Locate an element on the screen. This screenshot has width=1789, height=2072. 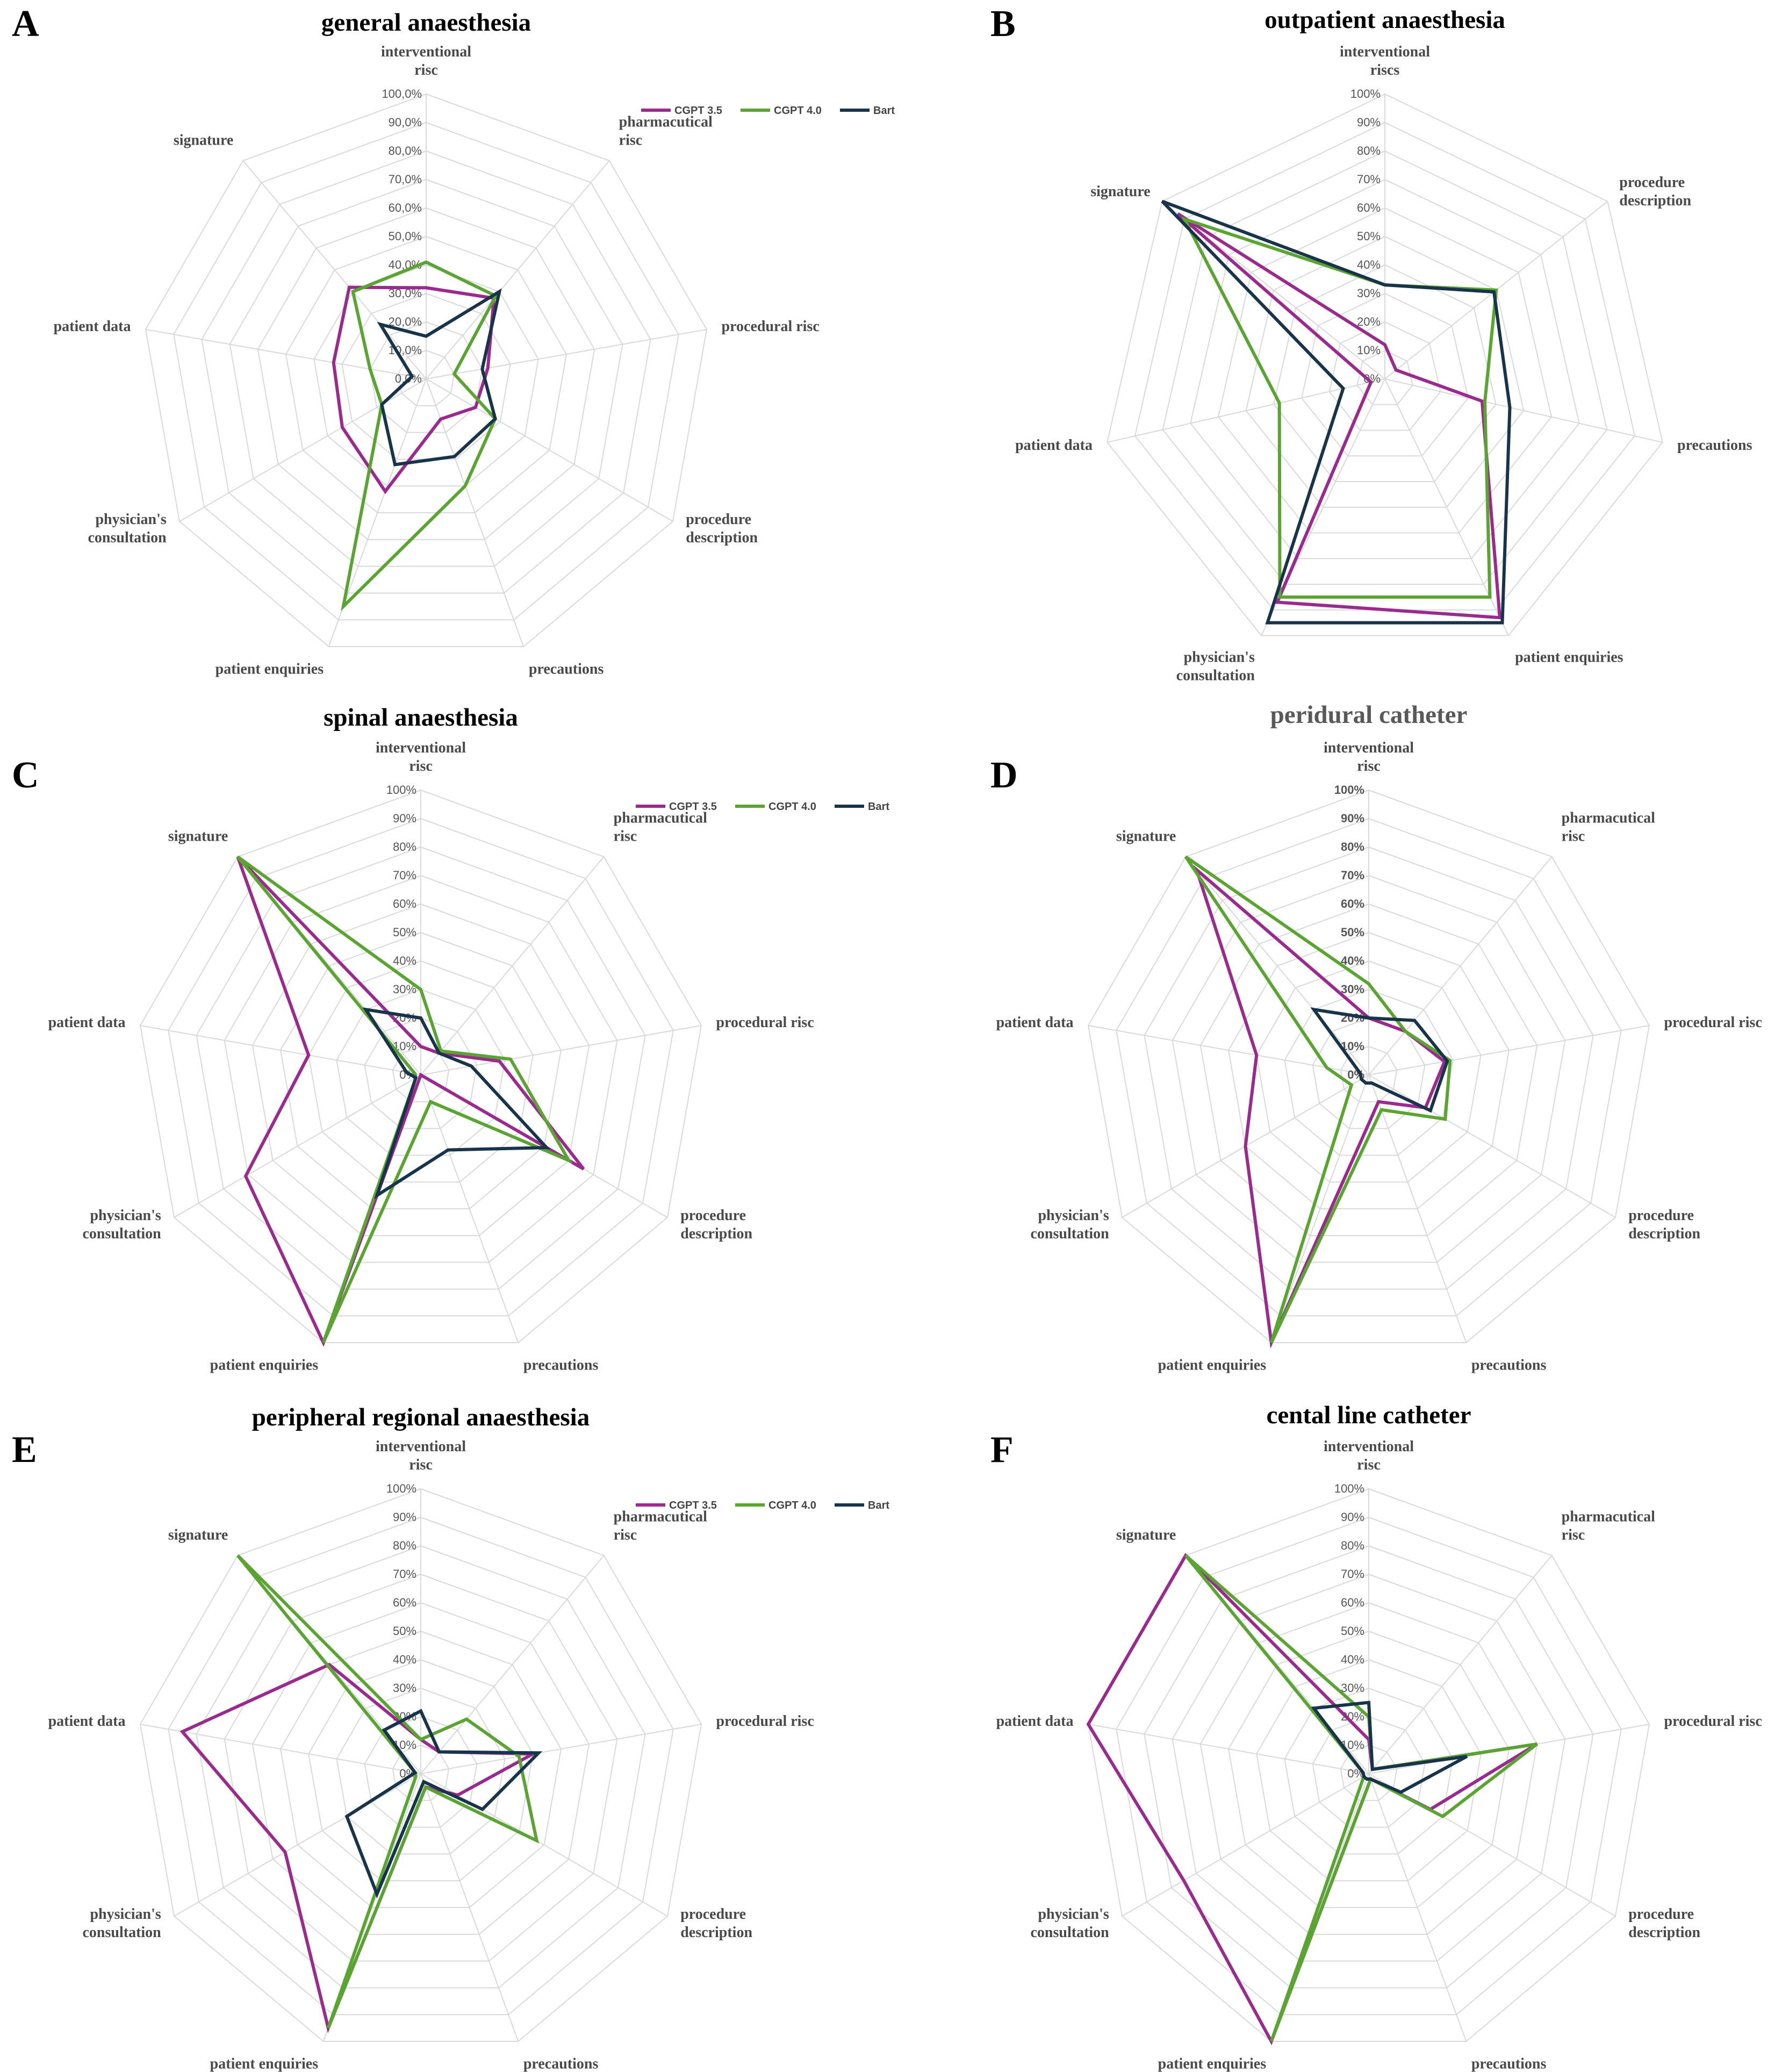
tick-label: 80,0% is located at coordinates (405, 150).